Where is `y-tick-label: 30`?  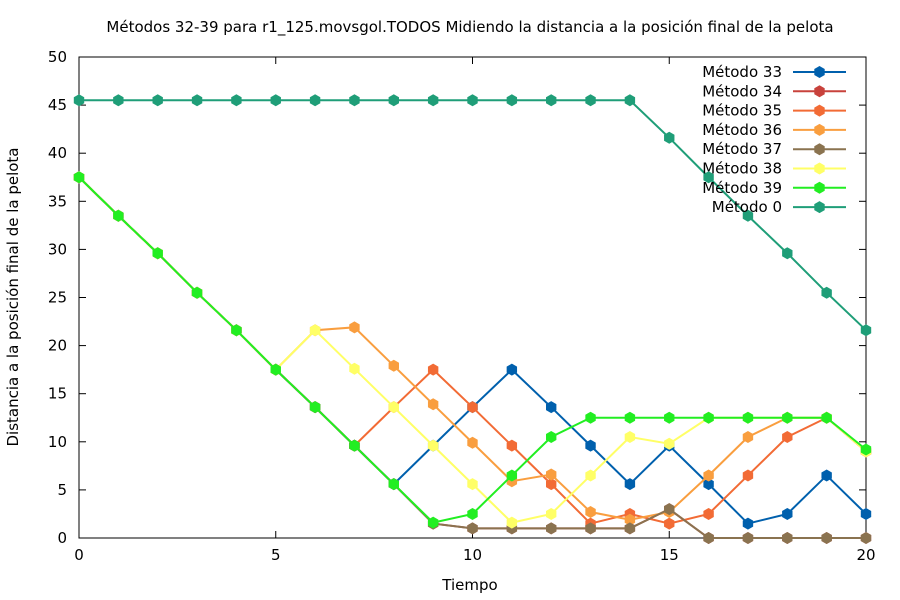 y-tick-label: 30 is located at coordinates (57, 249).